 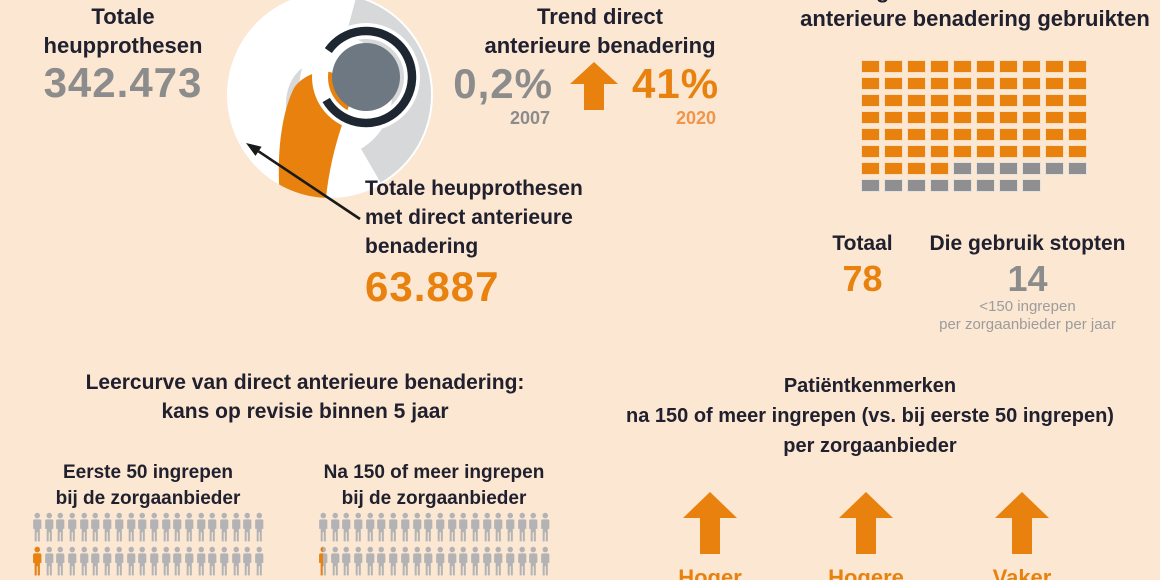 I want to click on group2-person-rows, so click(x=434, y=546).